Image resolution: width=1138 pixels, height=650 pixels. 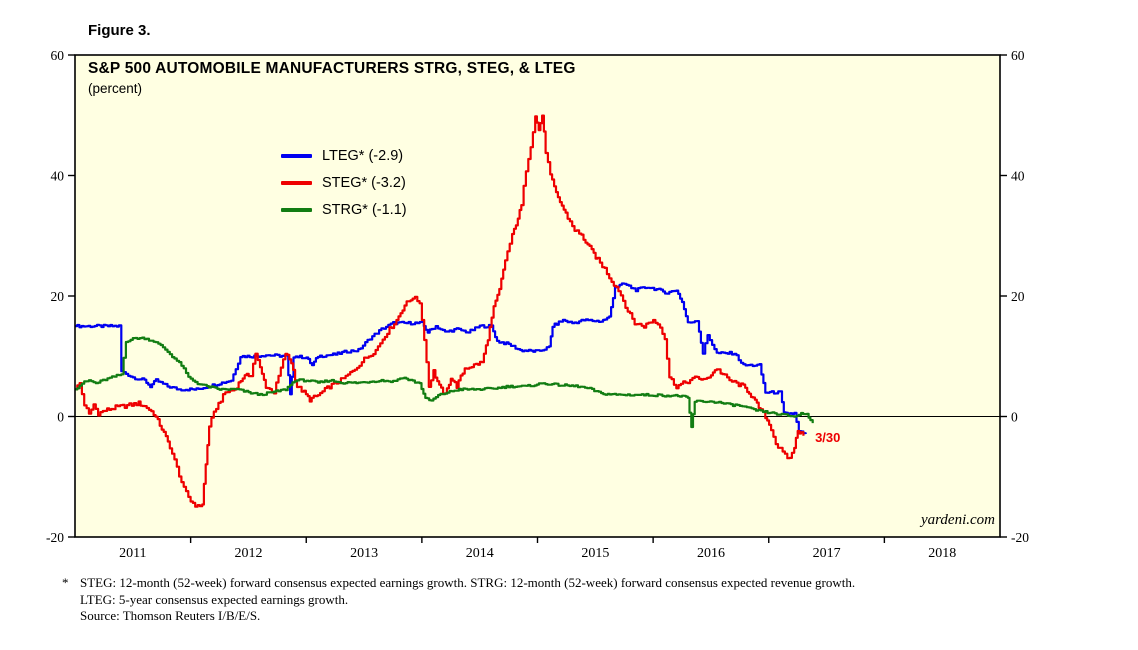 I want to click on svg-text: 2017, so click(x=827, y=553).